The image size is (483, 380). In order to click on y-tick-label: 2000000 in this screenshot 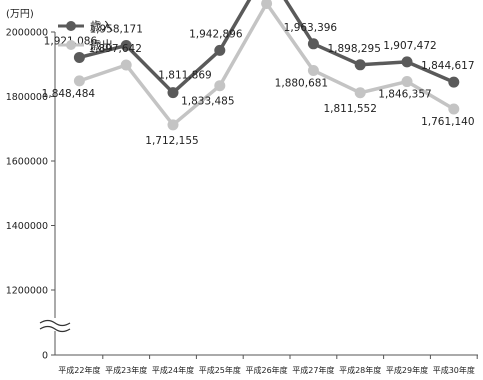, I will do `click(27, 33)`.